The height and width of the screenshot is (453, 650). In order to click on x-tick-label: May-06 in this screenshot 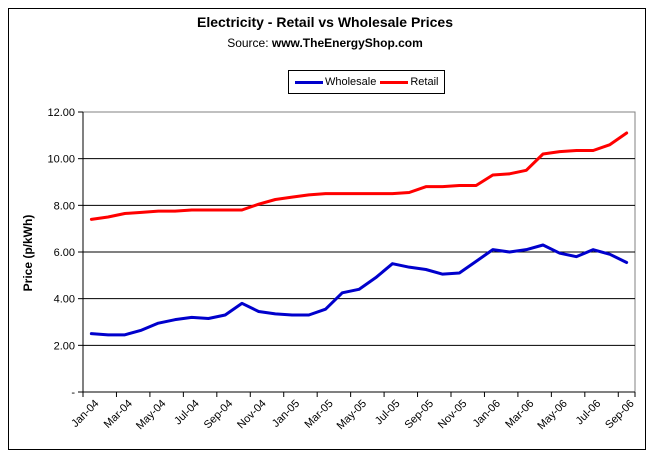, I will do `click(552, 415)`.